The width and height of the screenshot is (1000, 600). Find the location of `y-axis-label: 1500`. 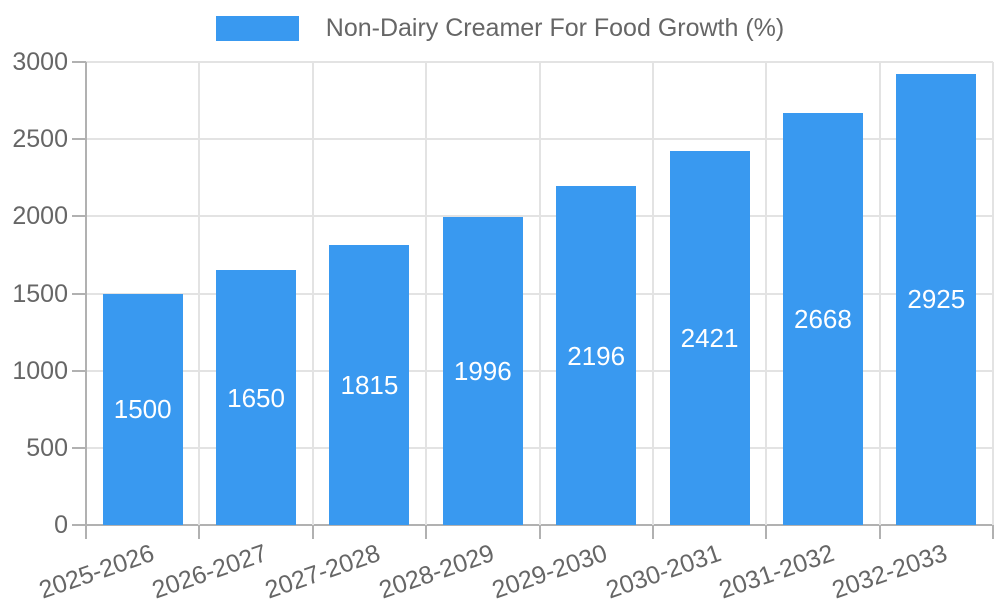

y-axis-label: 1500 is located at coordinates (40, 293).